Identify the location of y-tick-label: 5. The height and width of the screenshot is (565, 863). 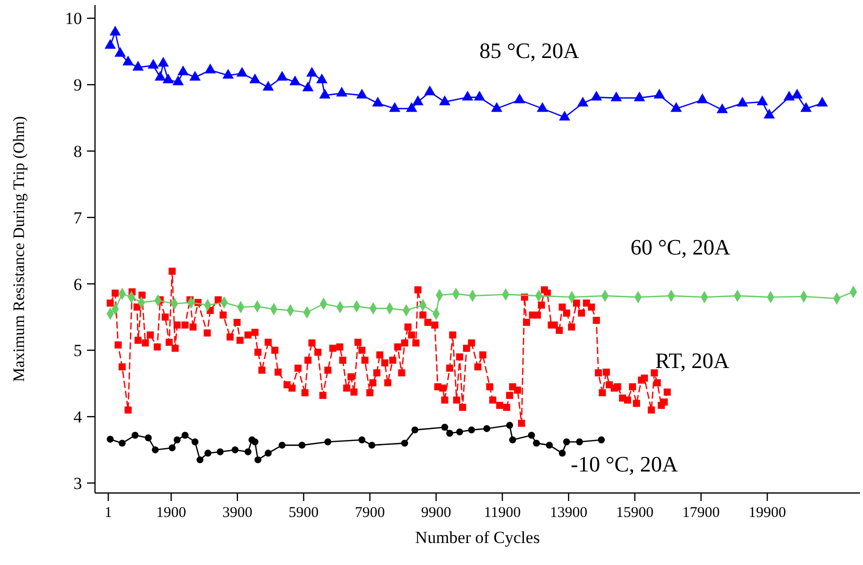
(78, 350).